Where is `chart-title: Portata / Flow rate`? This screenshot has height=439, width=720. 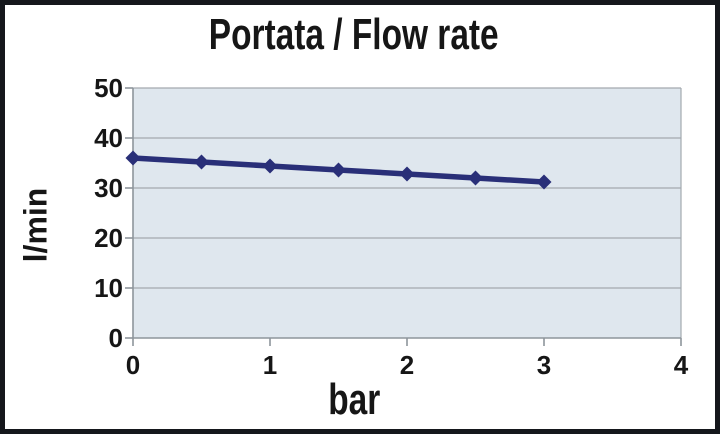
chart-title: Portata / Flow rate is located at coordinates (354, 35).